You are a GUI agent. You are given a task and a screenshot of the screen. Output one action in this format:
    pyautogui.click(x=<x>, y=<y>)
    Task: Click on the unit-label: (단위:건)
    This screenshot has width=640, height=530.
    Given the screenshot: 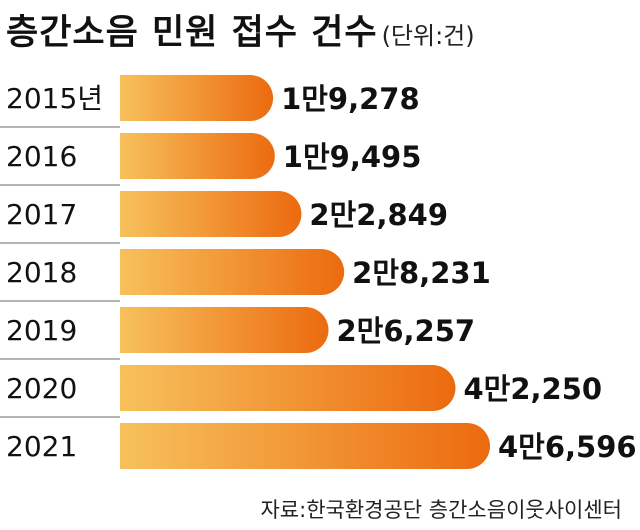 What is the action you would take?
    pyautogui.click(x=428, y=36)
    